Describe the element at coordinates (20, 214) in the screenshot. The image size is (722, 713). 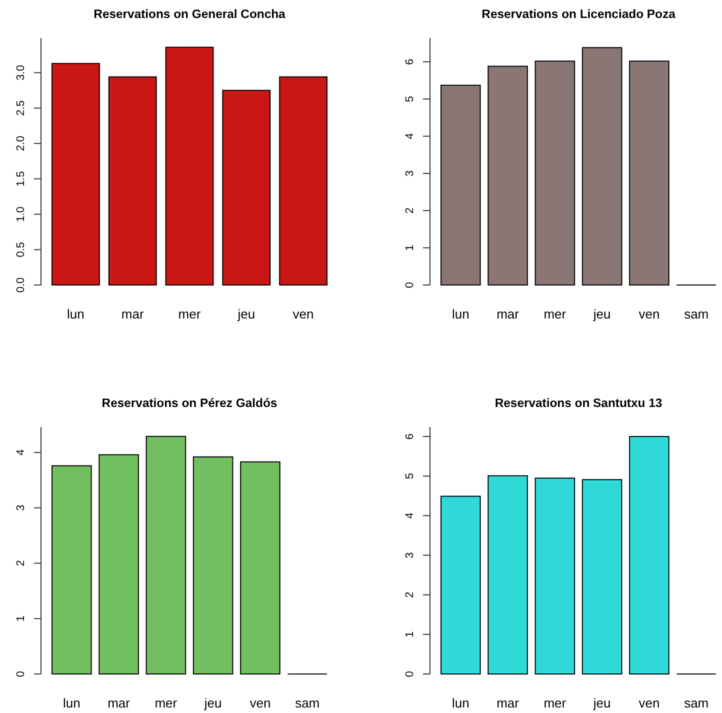
I see `y-tick-label: 1.0` at that location.